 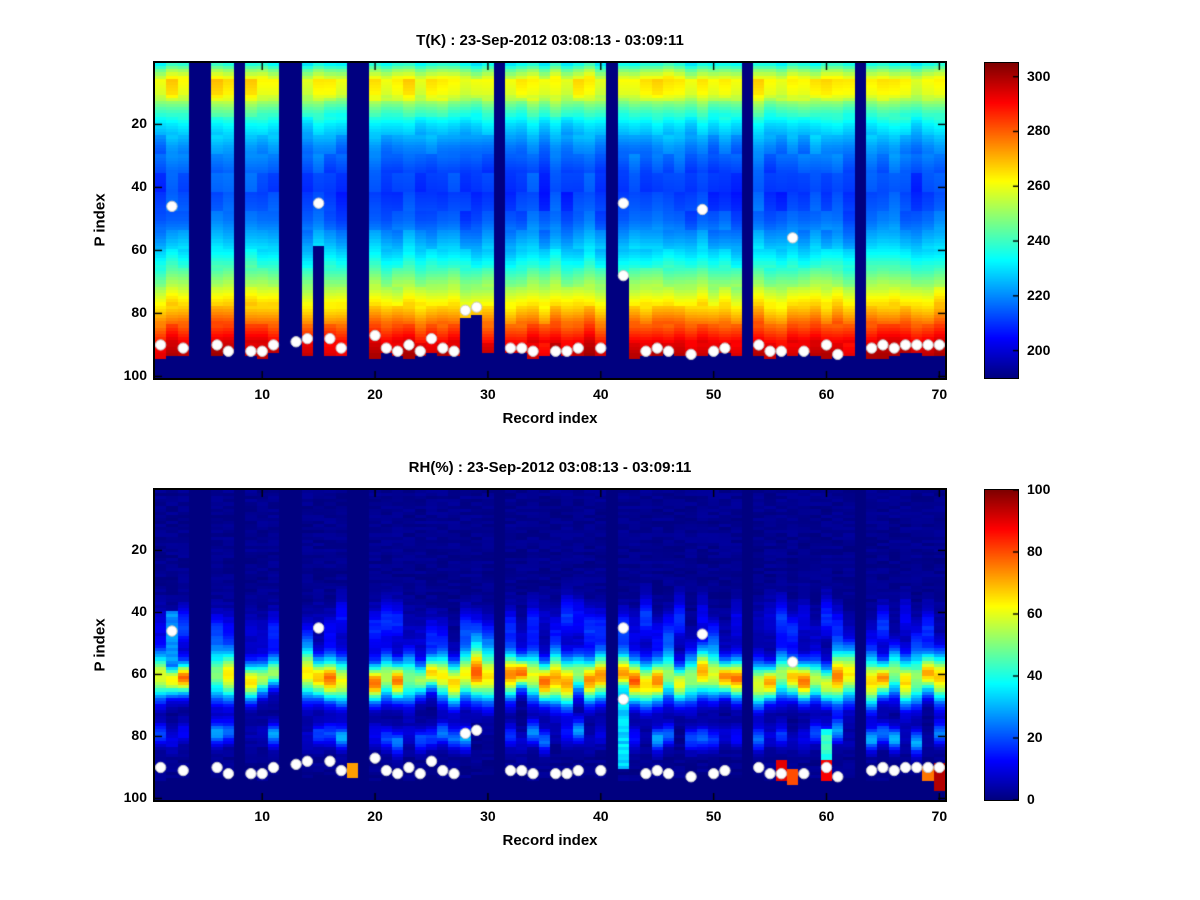 What do you see at coordinates (1035, 675) in the screenshot?
I see `colorbar-tick-label: 40` at bounding box center [1035, 675].